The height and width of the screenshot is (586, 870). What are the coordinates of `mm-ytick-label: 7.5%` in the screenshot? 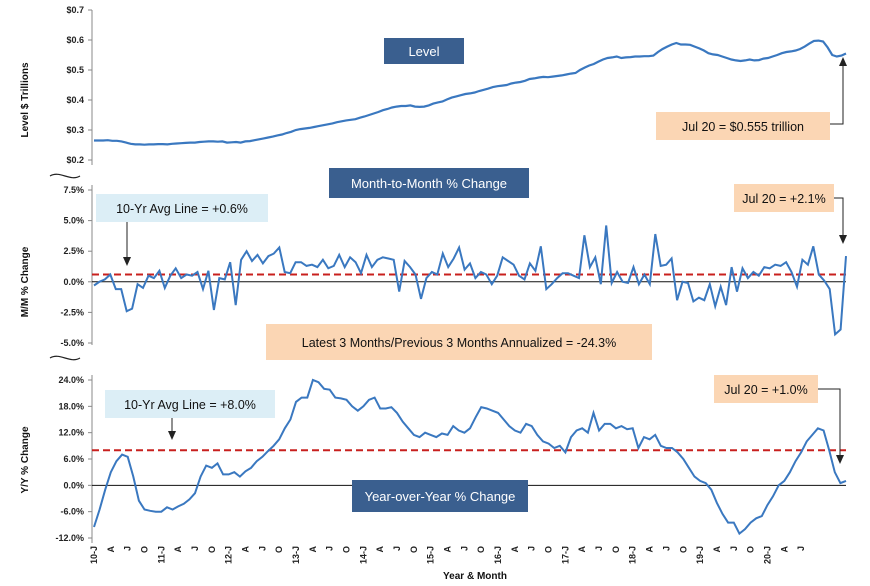 It's located at (73, 190).